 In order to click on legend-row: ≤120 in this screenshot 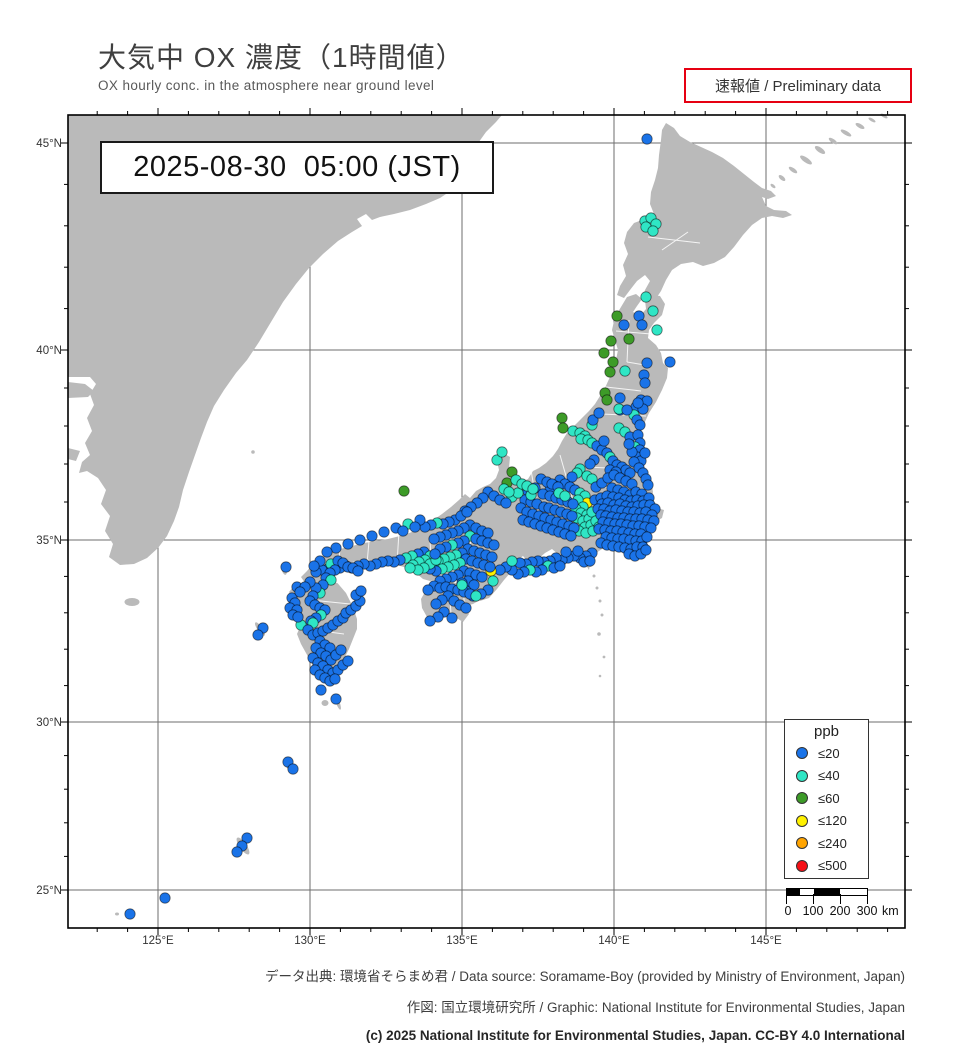, I will do `click(826, 821)`.